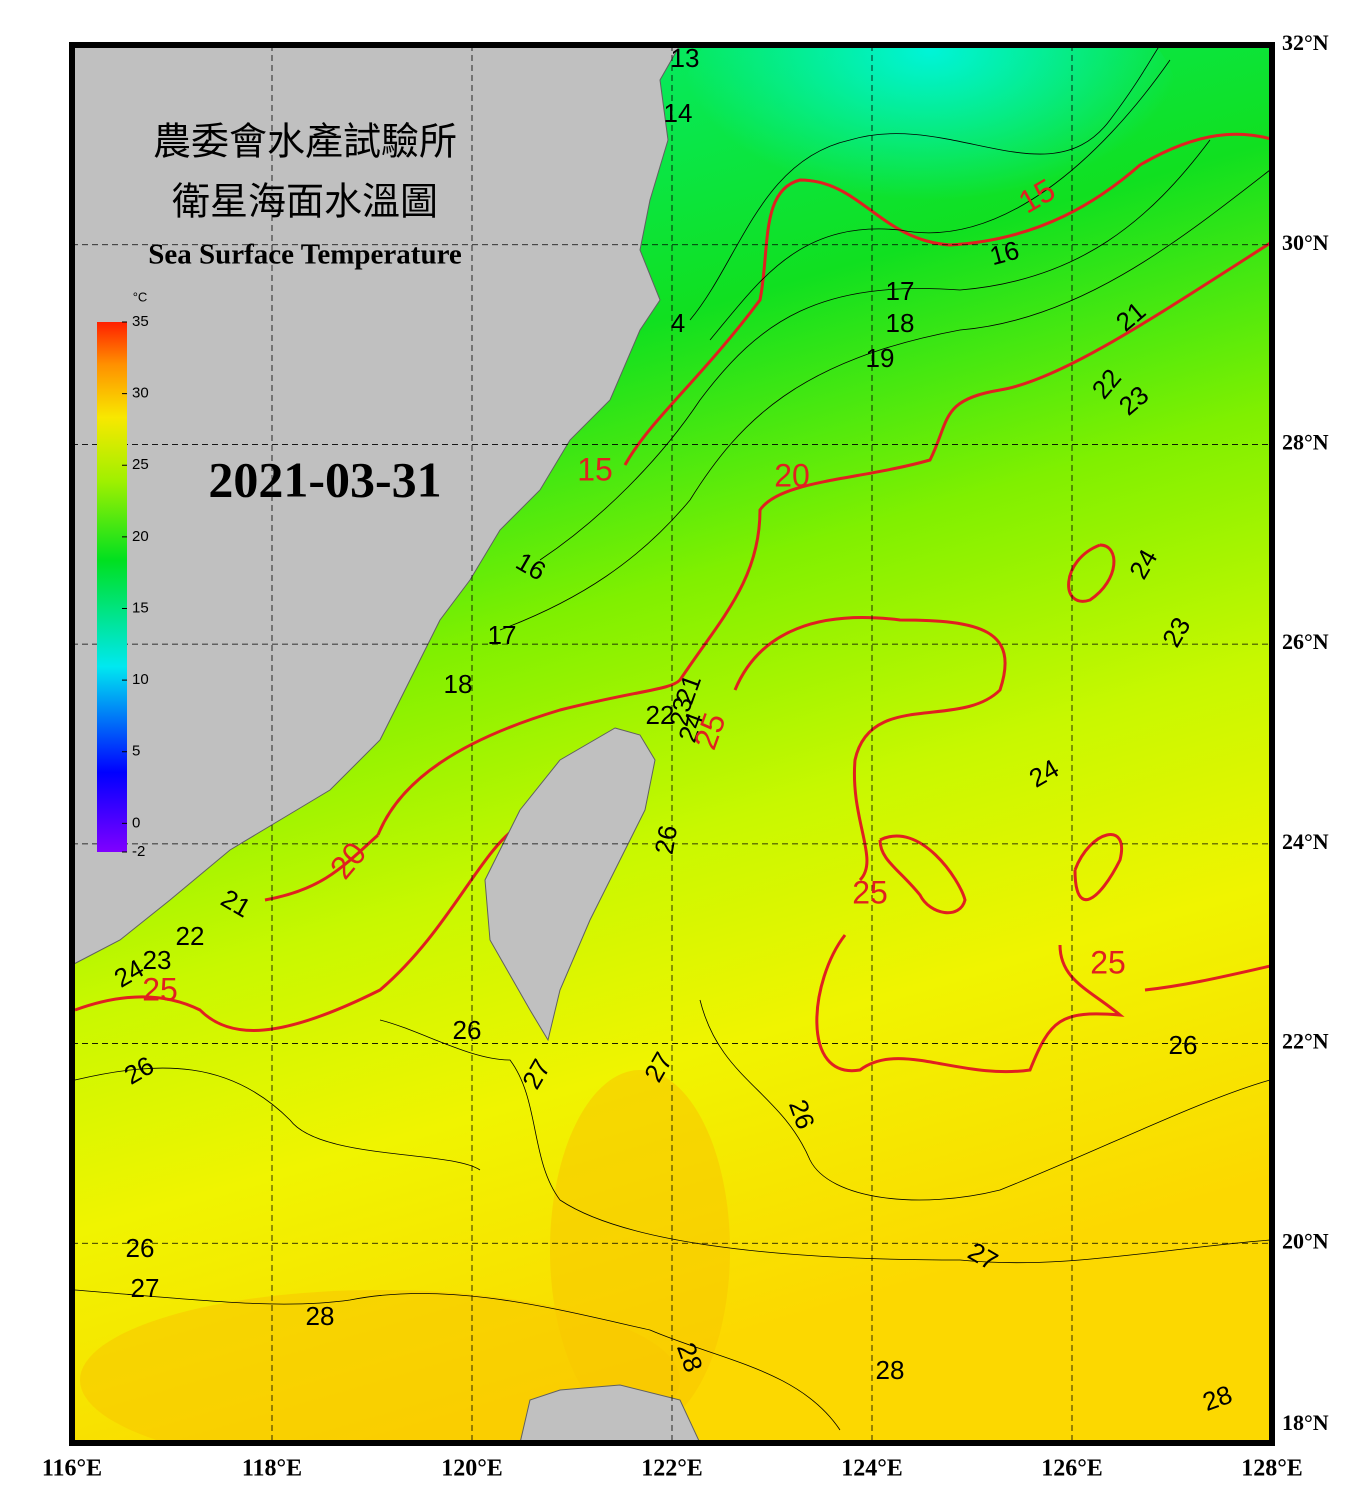 The height and width of the screenshot is (1500, 1350). I want to click on colorbar-tick-label: 20, so click(140, 536).